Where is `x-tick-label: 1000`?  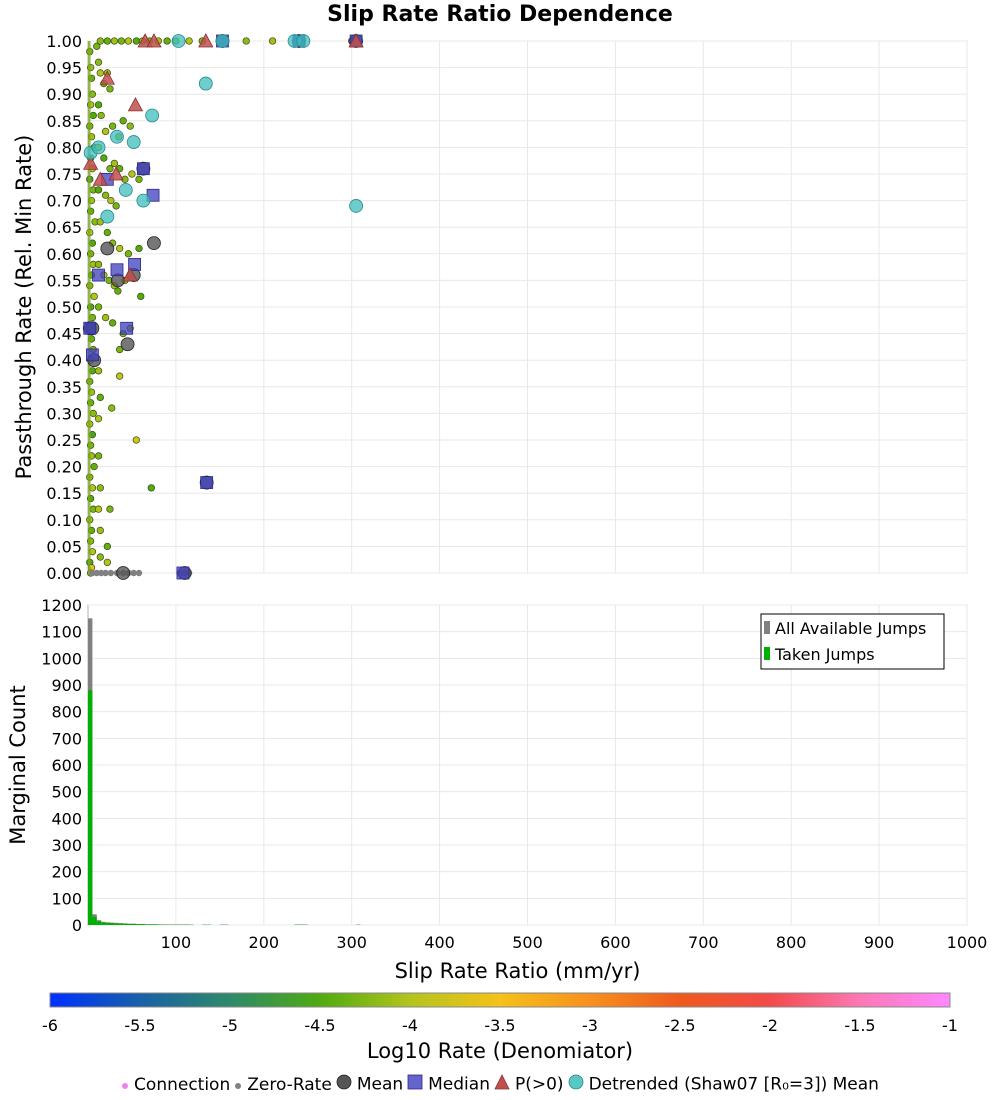 x-tick-label: 1000 is located at coordinates (967, 942).